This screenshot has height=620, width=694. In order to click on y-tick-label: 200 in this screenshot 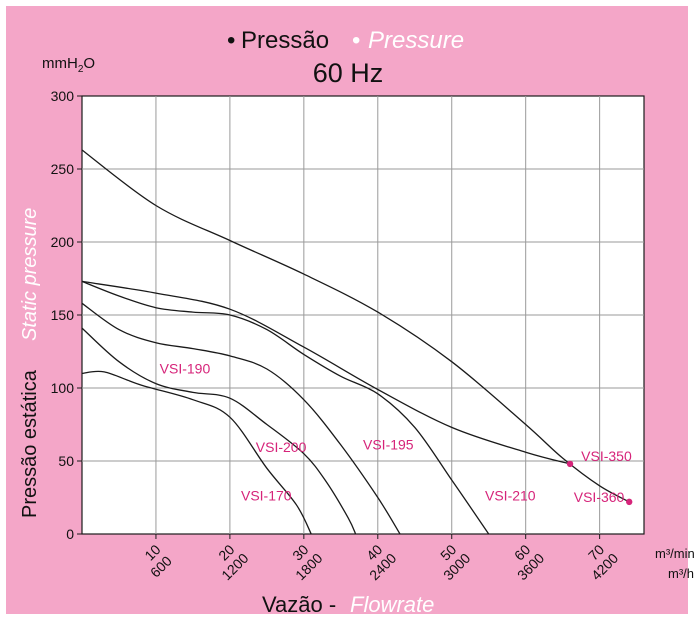, I will do `click(63, 242)`.